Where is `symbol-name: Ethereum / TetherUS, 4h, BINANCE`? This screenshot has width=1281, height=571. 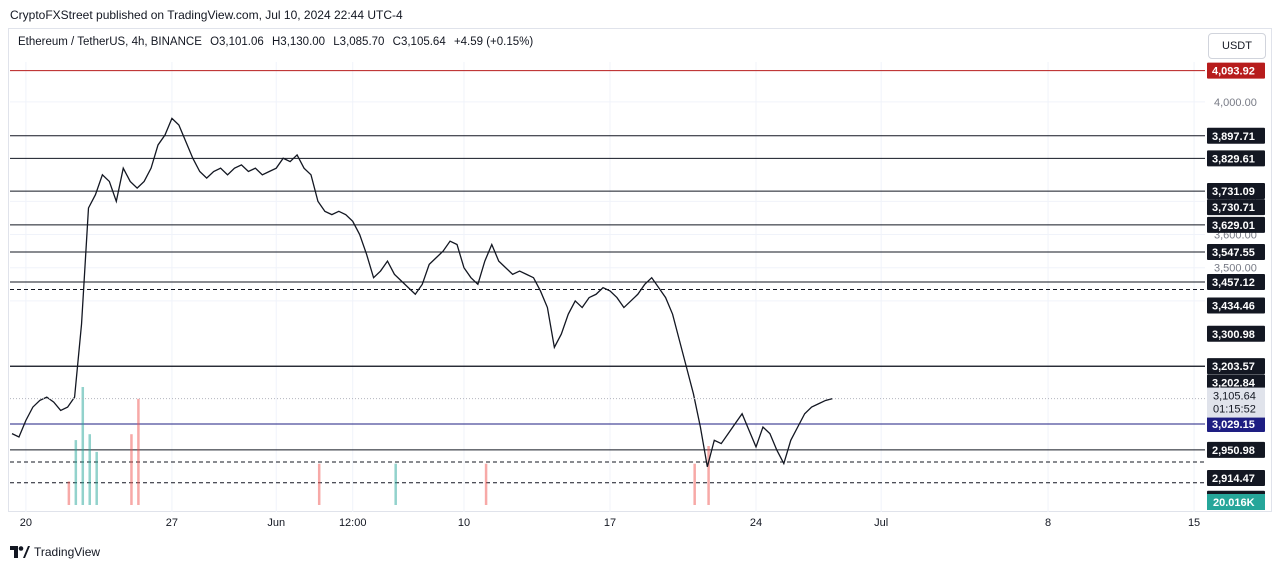
symbol-name: Ethereum / TetherUS, 4h, BINANCE is located at coordinates (110, 42).